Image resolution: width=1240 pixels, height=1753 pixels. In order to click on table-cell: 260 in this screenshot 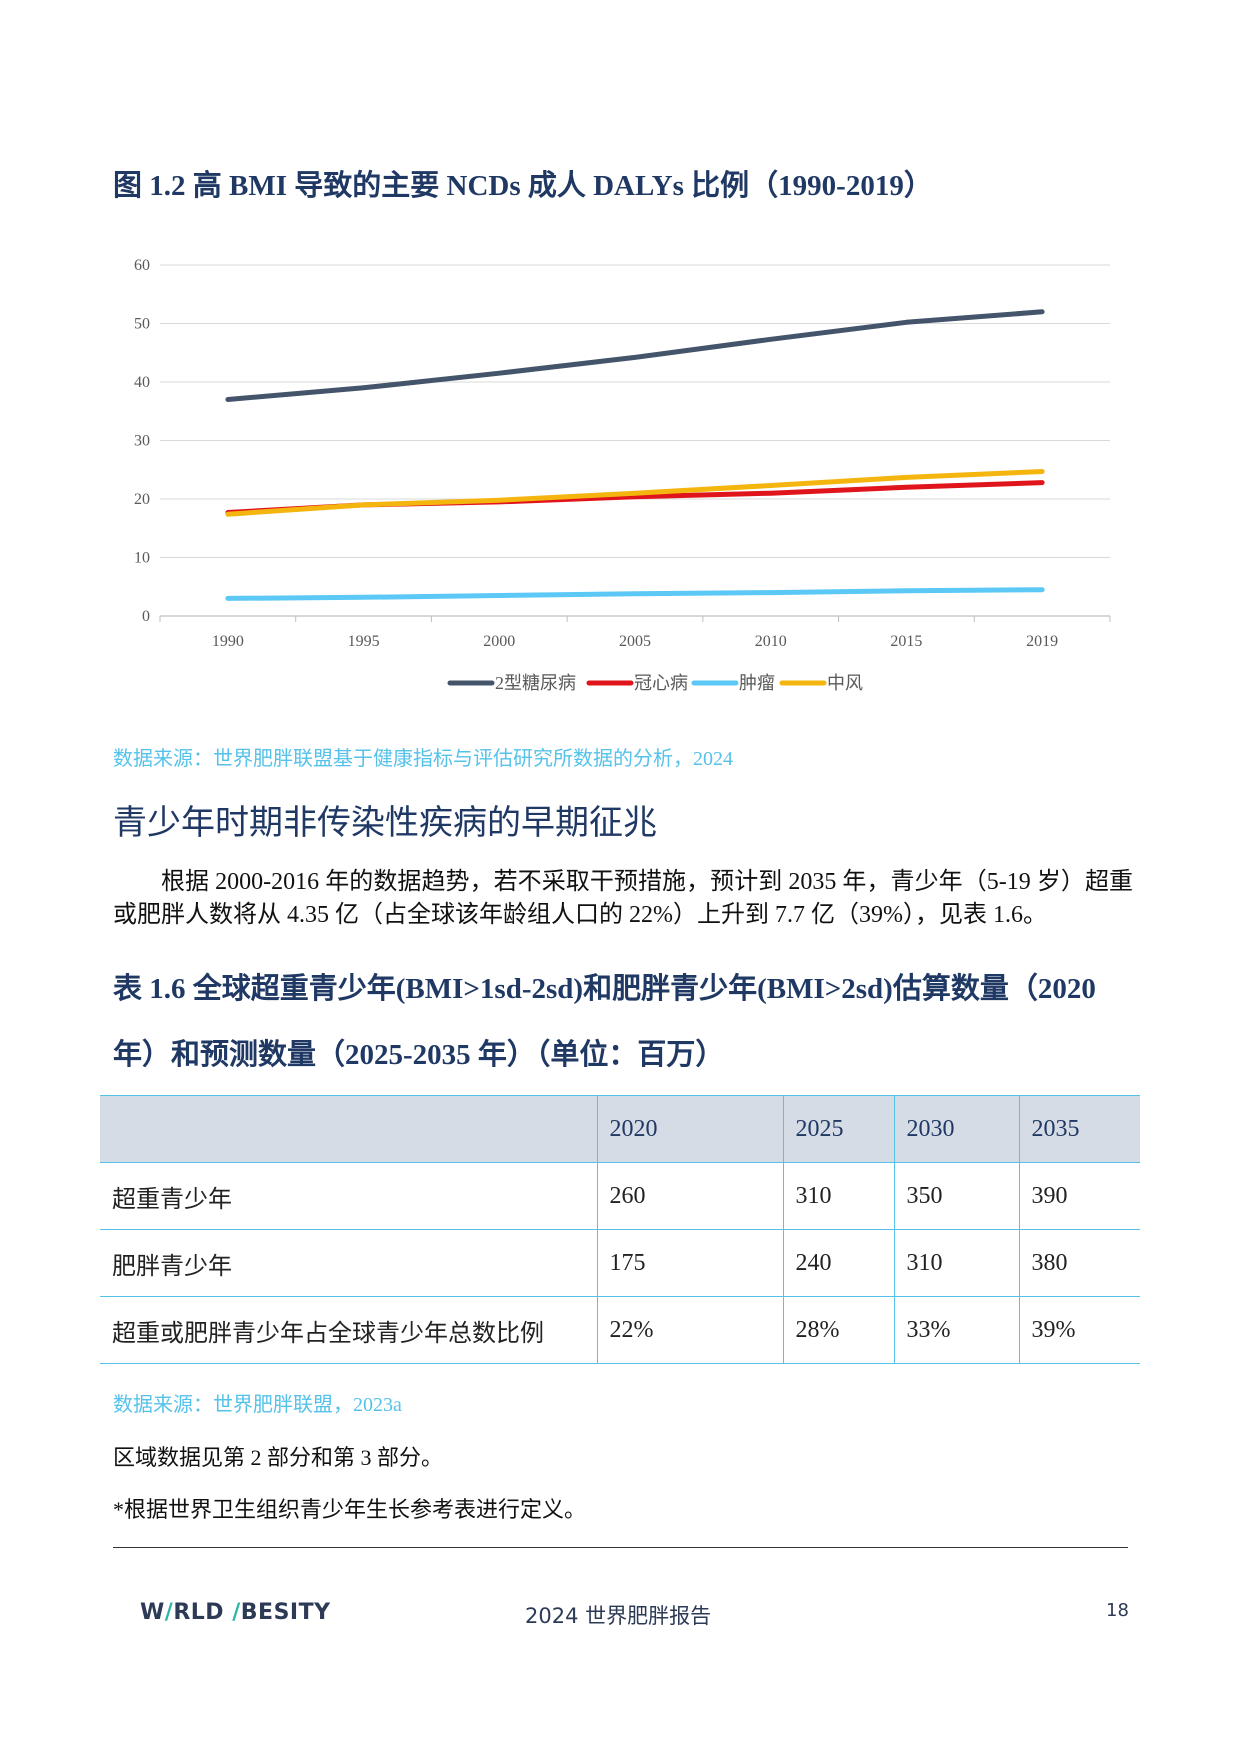, I will do `click(689, 1196)`.